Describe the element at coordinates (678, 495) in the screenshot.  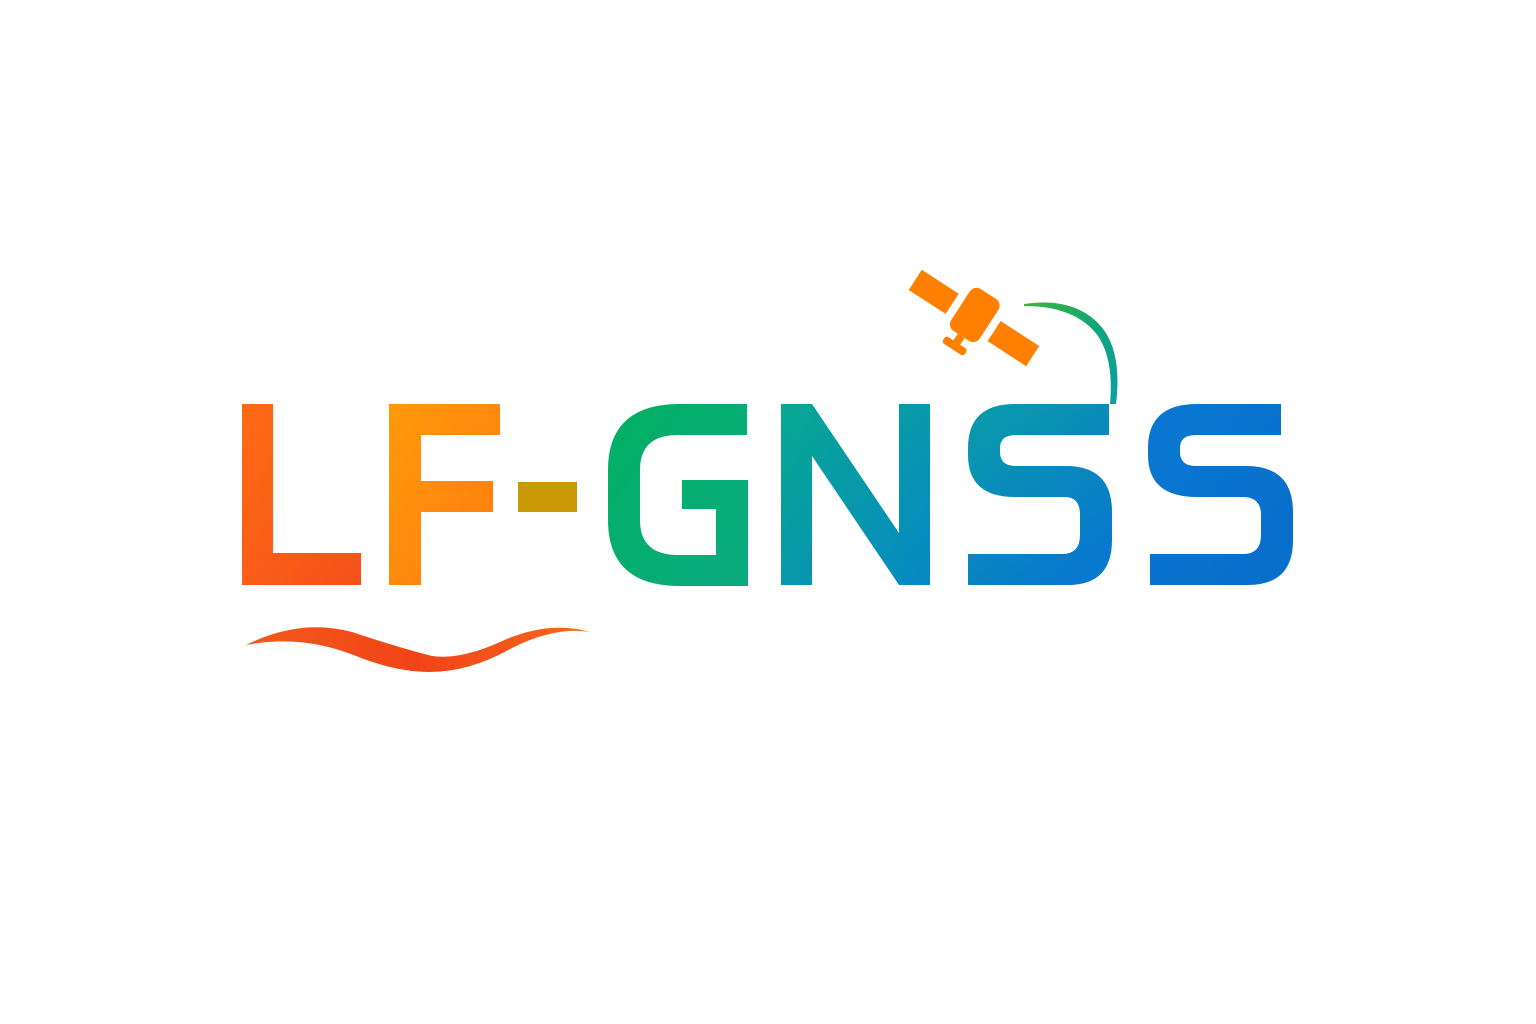
I see `letter-g` at that location.